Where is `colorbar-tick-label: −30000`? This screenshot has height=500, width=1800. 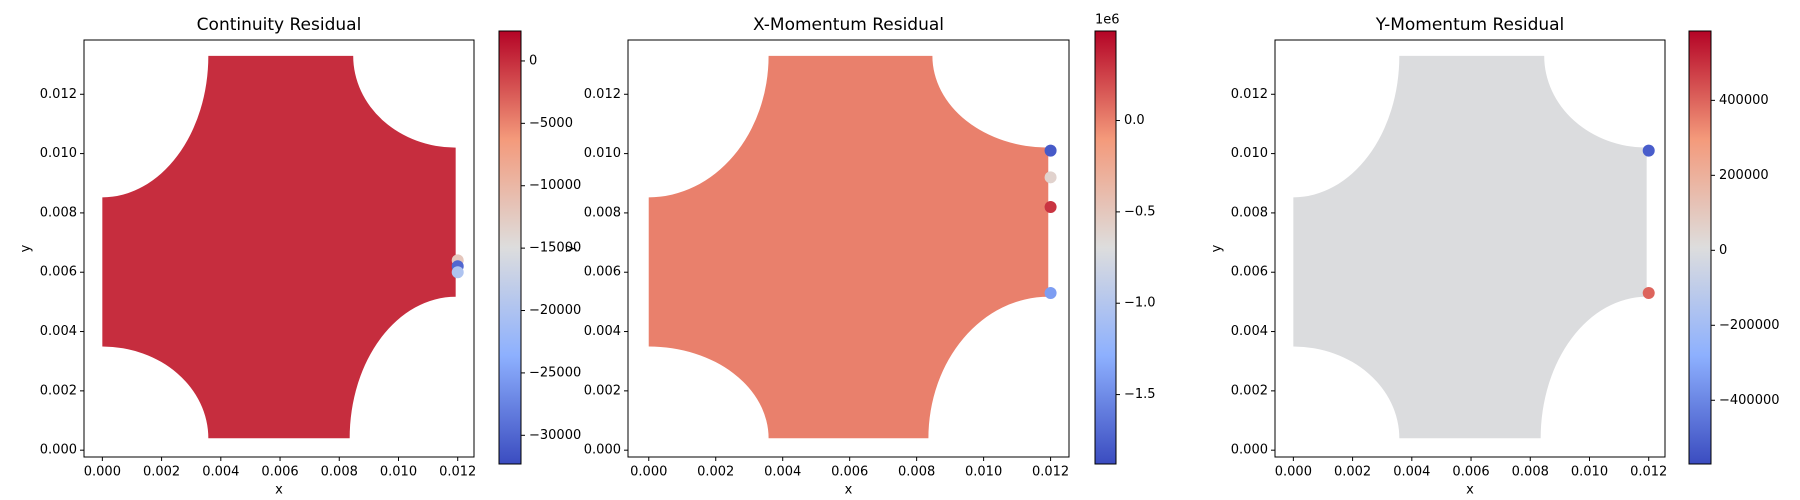 colorbar-tick-label: −30000 is located at coordinates (555, 435).